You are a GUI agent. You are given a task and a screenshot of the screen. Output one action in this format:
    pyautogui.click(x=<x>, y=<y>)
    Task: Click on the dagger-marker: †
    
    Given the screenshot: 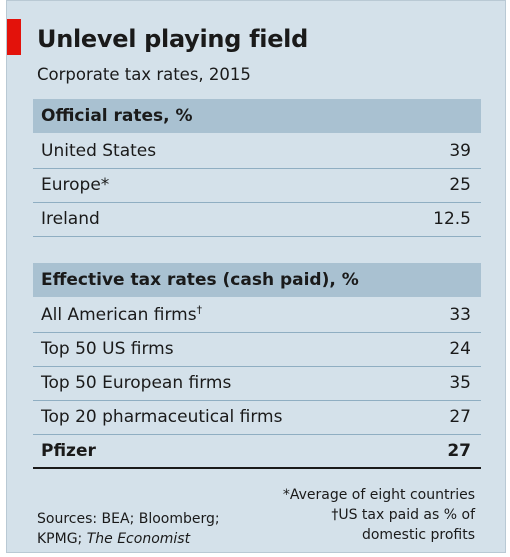 What is the action you would take?
    pyautogui.click(x=199, y=310)
    